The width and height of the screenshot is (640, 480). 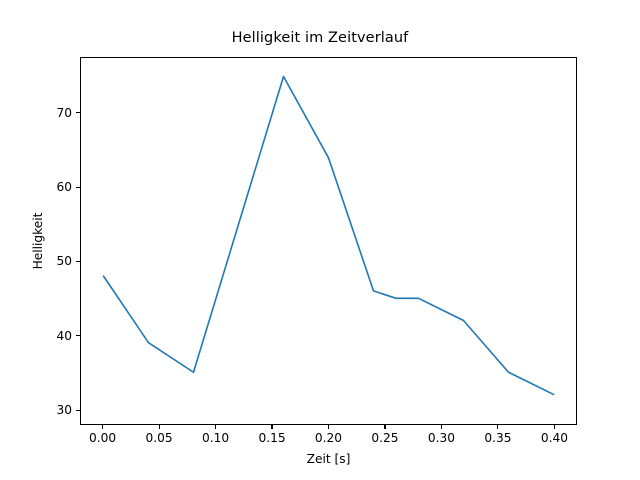 What do you see at coordinates (38, 241) in the screenshot?
I see `y-axis-label: Helligkeit` at bounding box center [38, 241].